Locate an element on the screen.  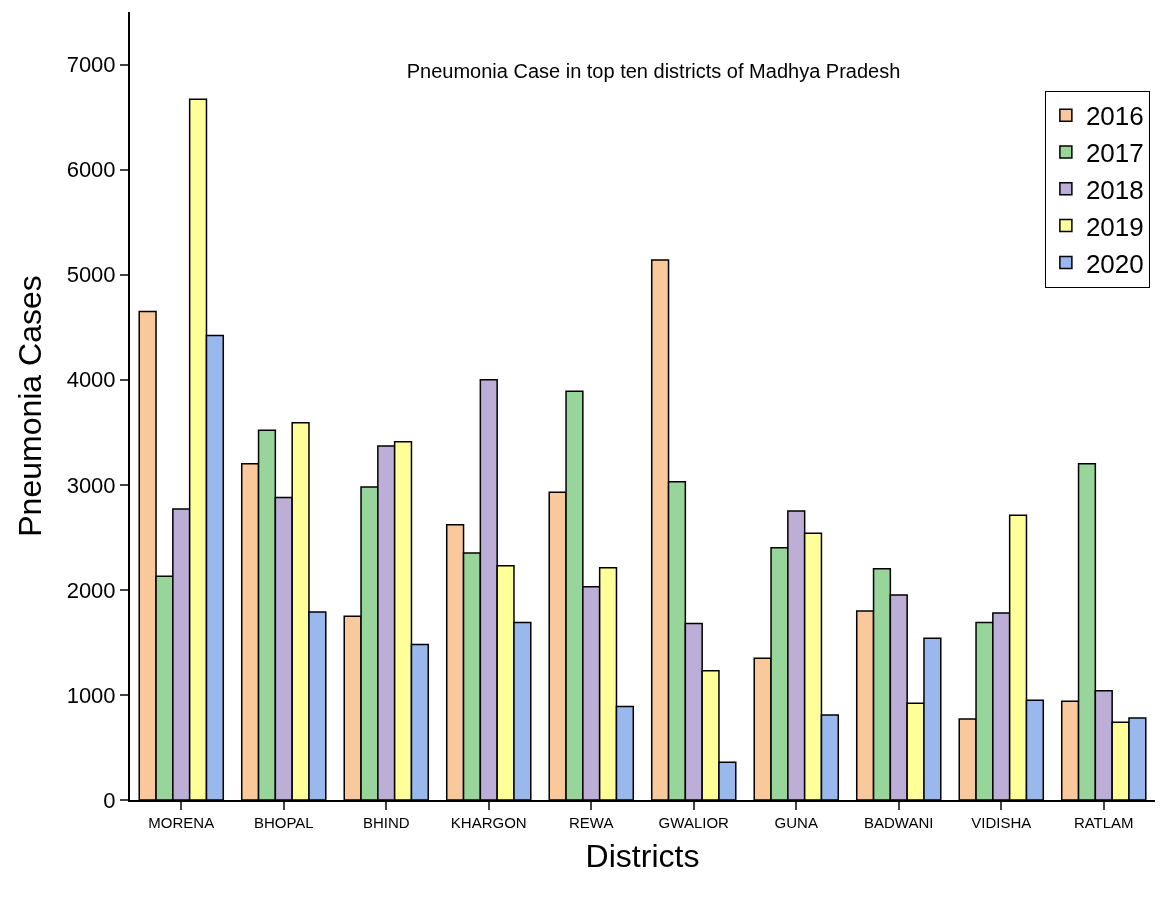
legend-label: 2018 is located at coordinates (1114, 189).